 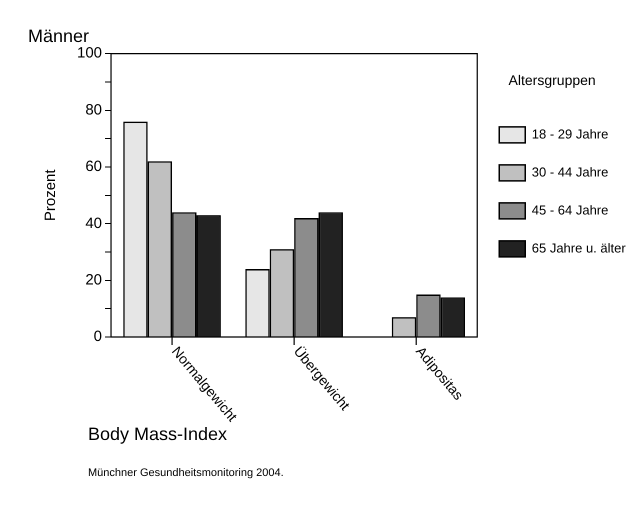 What do you see at coordinates (93, 167) in the screenshot?
I see `y-tick-label: 60` at bounding box center [93, 167].